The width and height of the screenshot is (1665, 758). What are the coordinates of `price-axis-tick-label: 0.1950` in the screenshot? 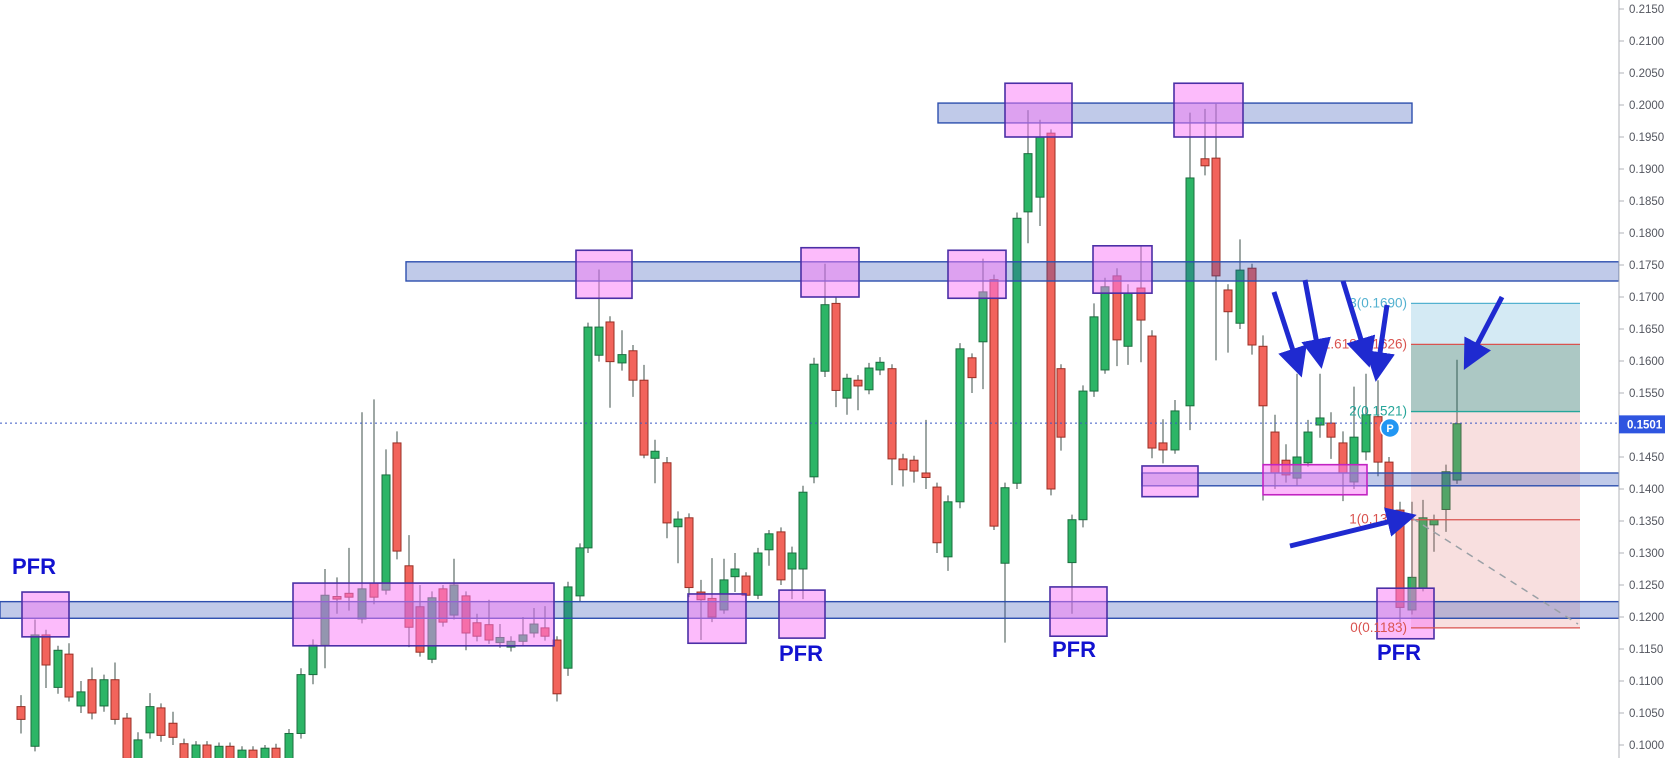 It's located at (1646, 138).